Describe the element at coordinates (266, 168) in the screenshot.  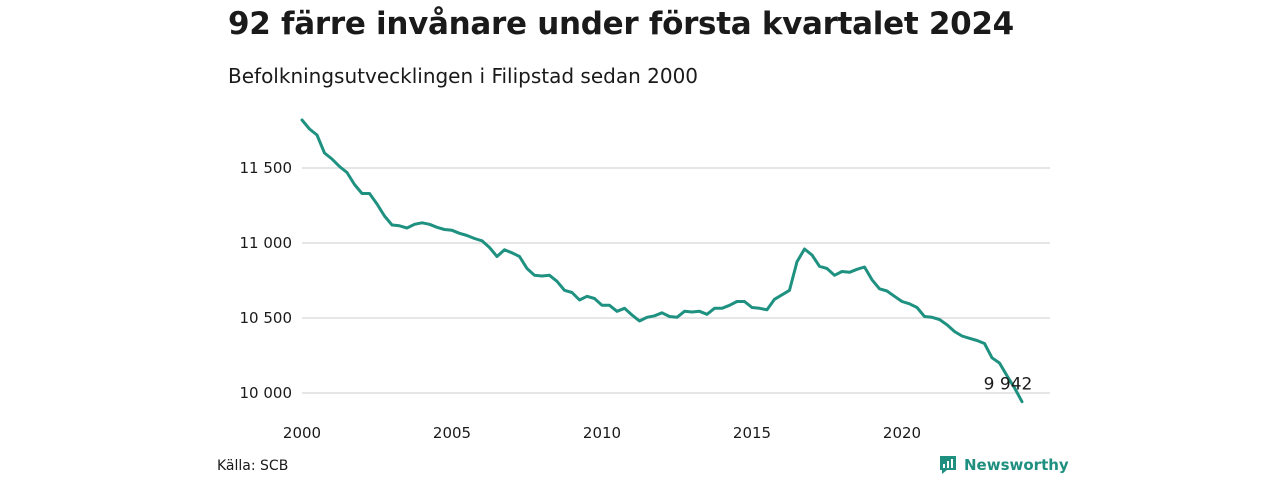
I see `y-tick-label: 11 500` at that location.